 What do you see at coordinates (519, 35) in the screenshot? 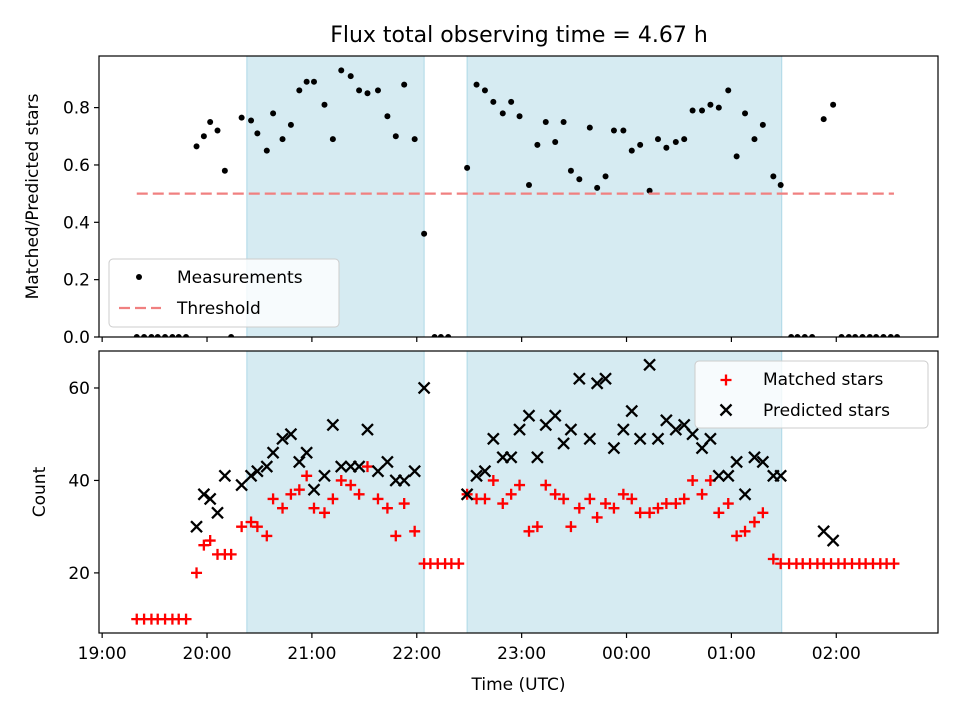
I see `chart-title: Flux total observing time = 4.67 h` at bounding box center [519, 35].